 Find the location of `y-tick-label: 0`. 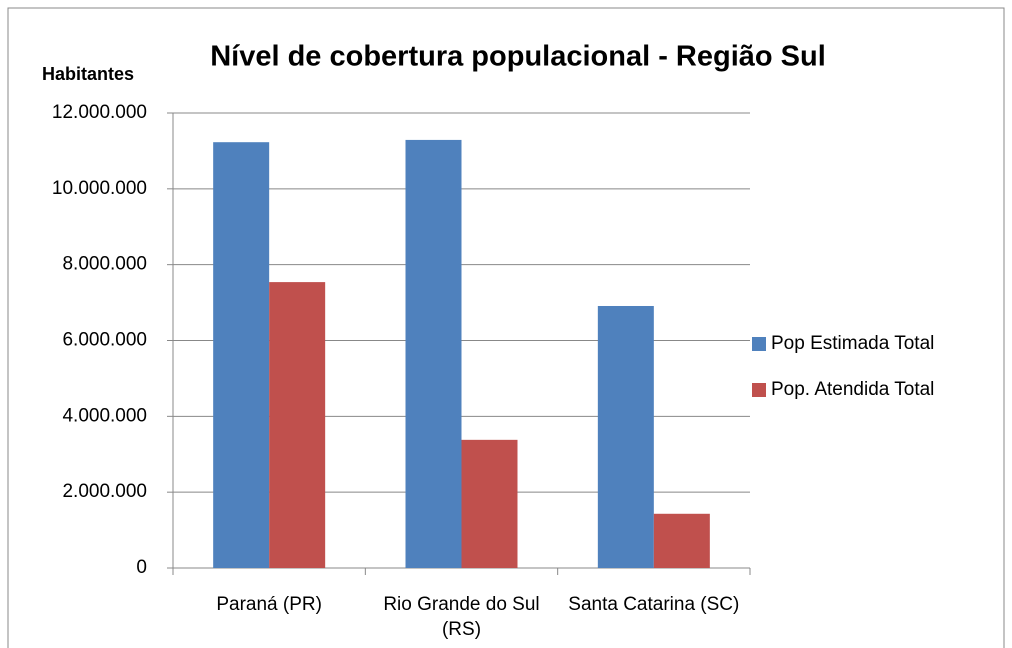

y-tick-label: 0 is located at coordinates (141, 567).